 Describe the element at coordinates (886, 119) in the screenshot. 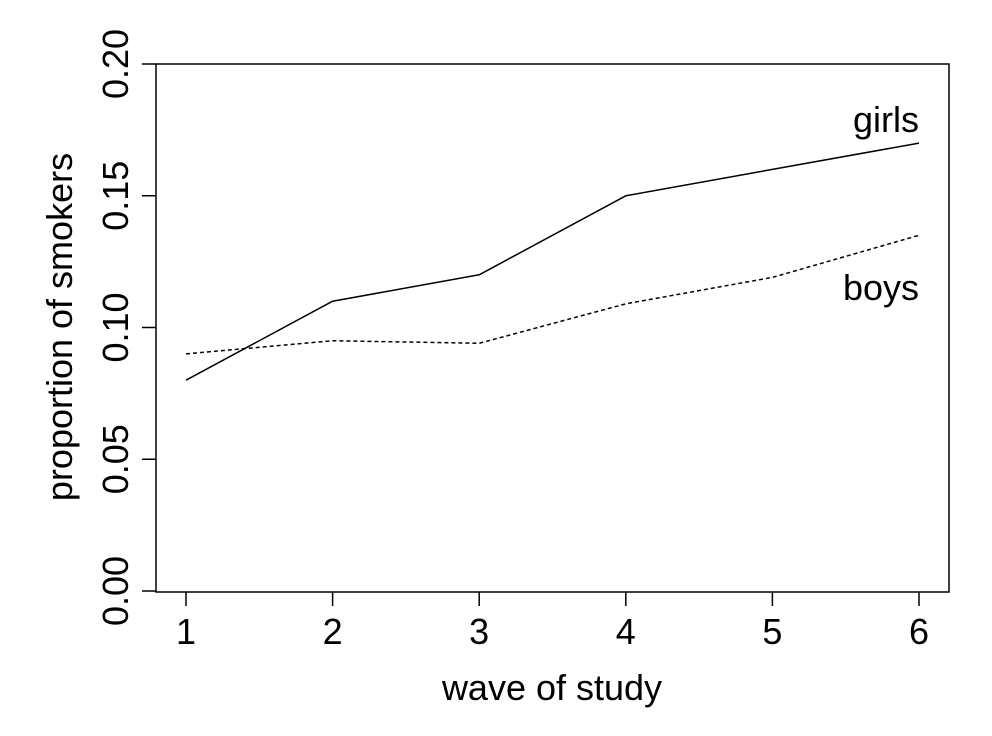

I see `series-label-girls: girls` at that location.